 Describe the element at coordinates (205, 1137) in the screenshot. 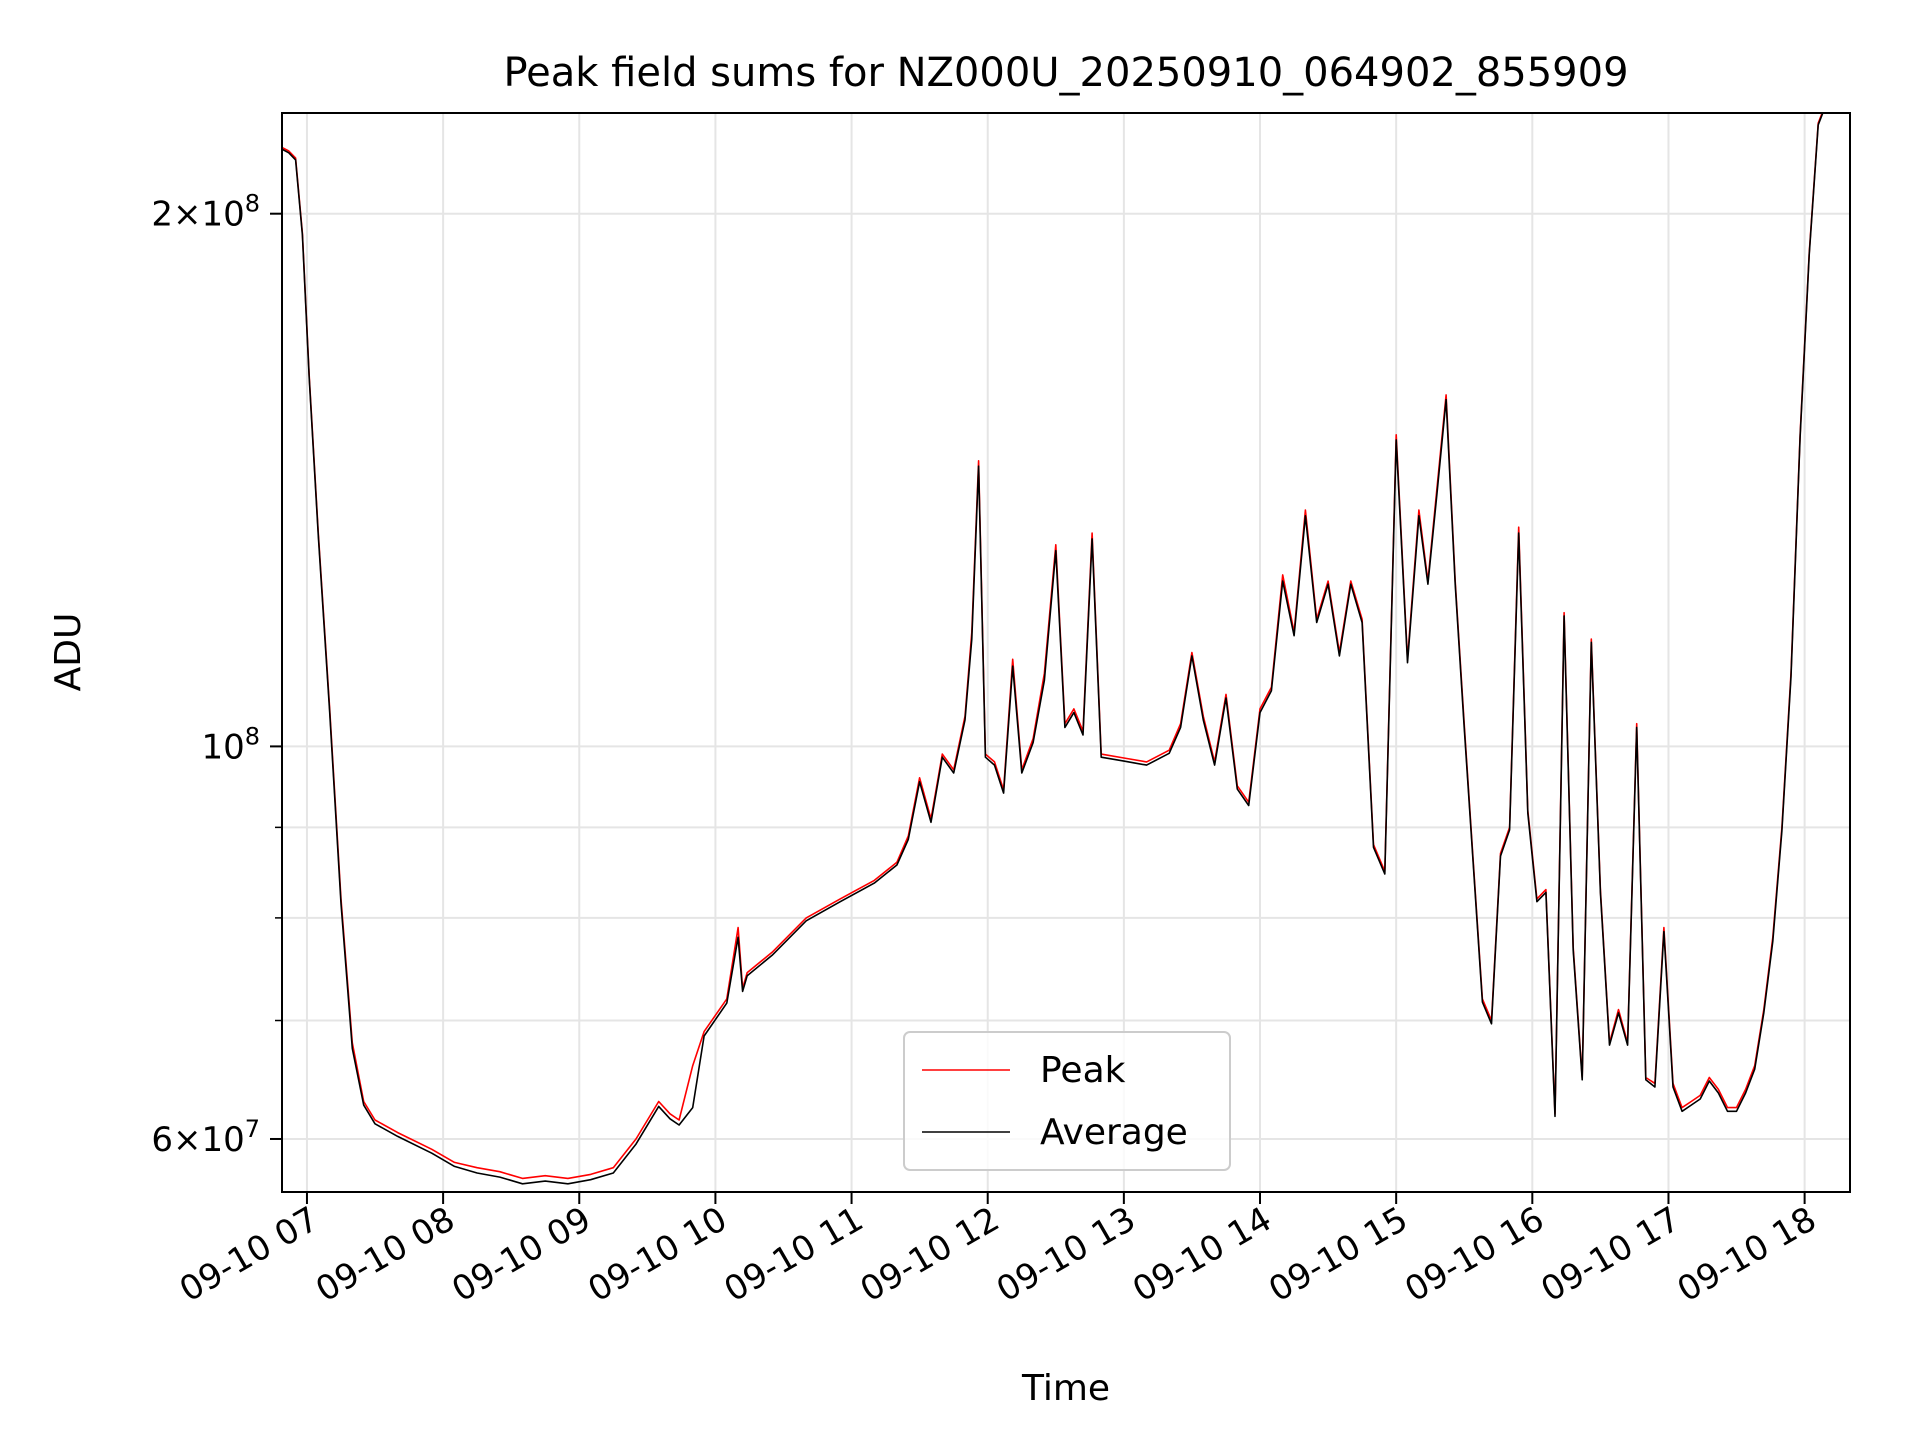

I see `y-tick-label: 6×107` at that location.